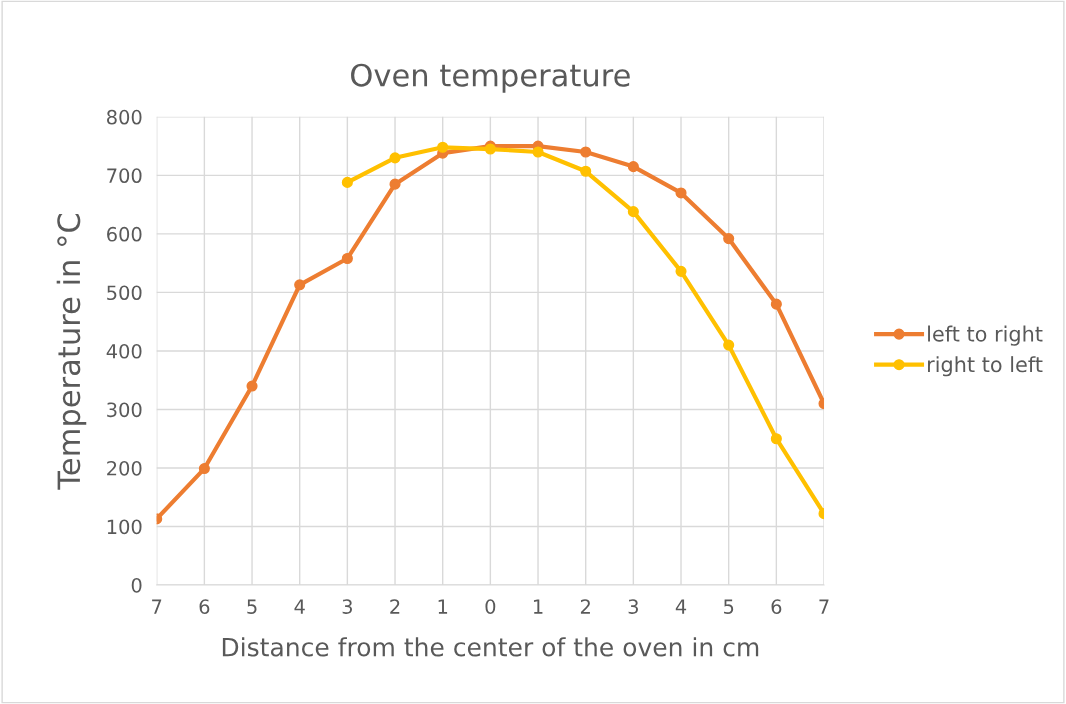 Image resolution: width=1066 pixels, height=704 pixels. I want to click on y-tick-label: 500, so click(124, 293).